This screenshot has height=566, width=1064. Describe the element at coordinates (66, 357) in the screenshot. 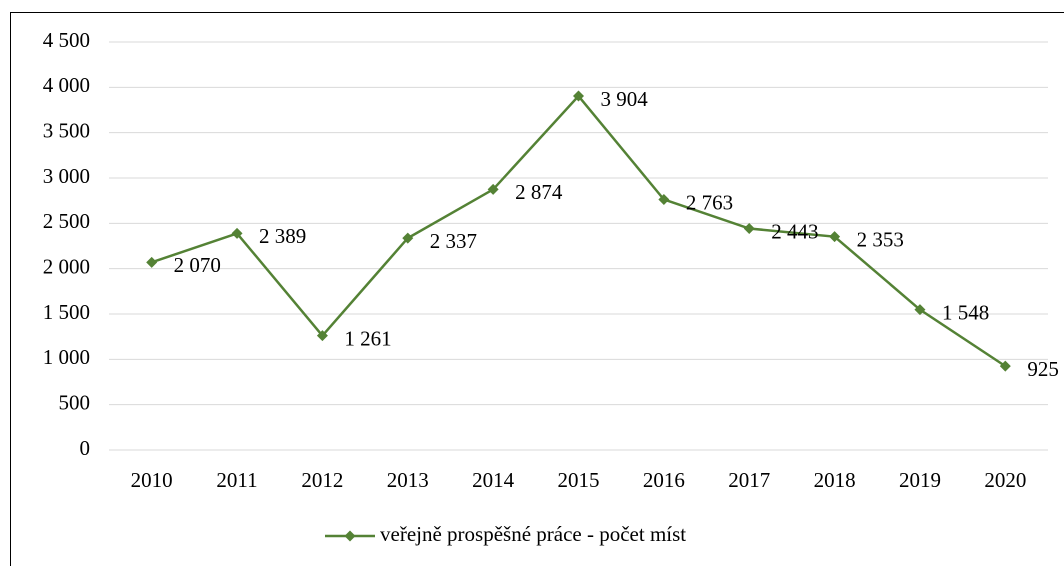

I see `y-tick-label: 1 000` at that location.